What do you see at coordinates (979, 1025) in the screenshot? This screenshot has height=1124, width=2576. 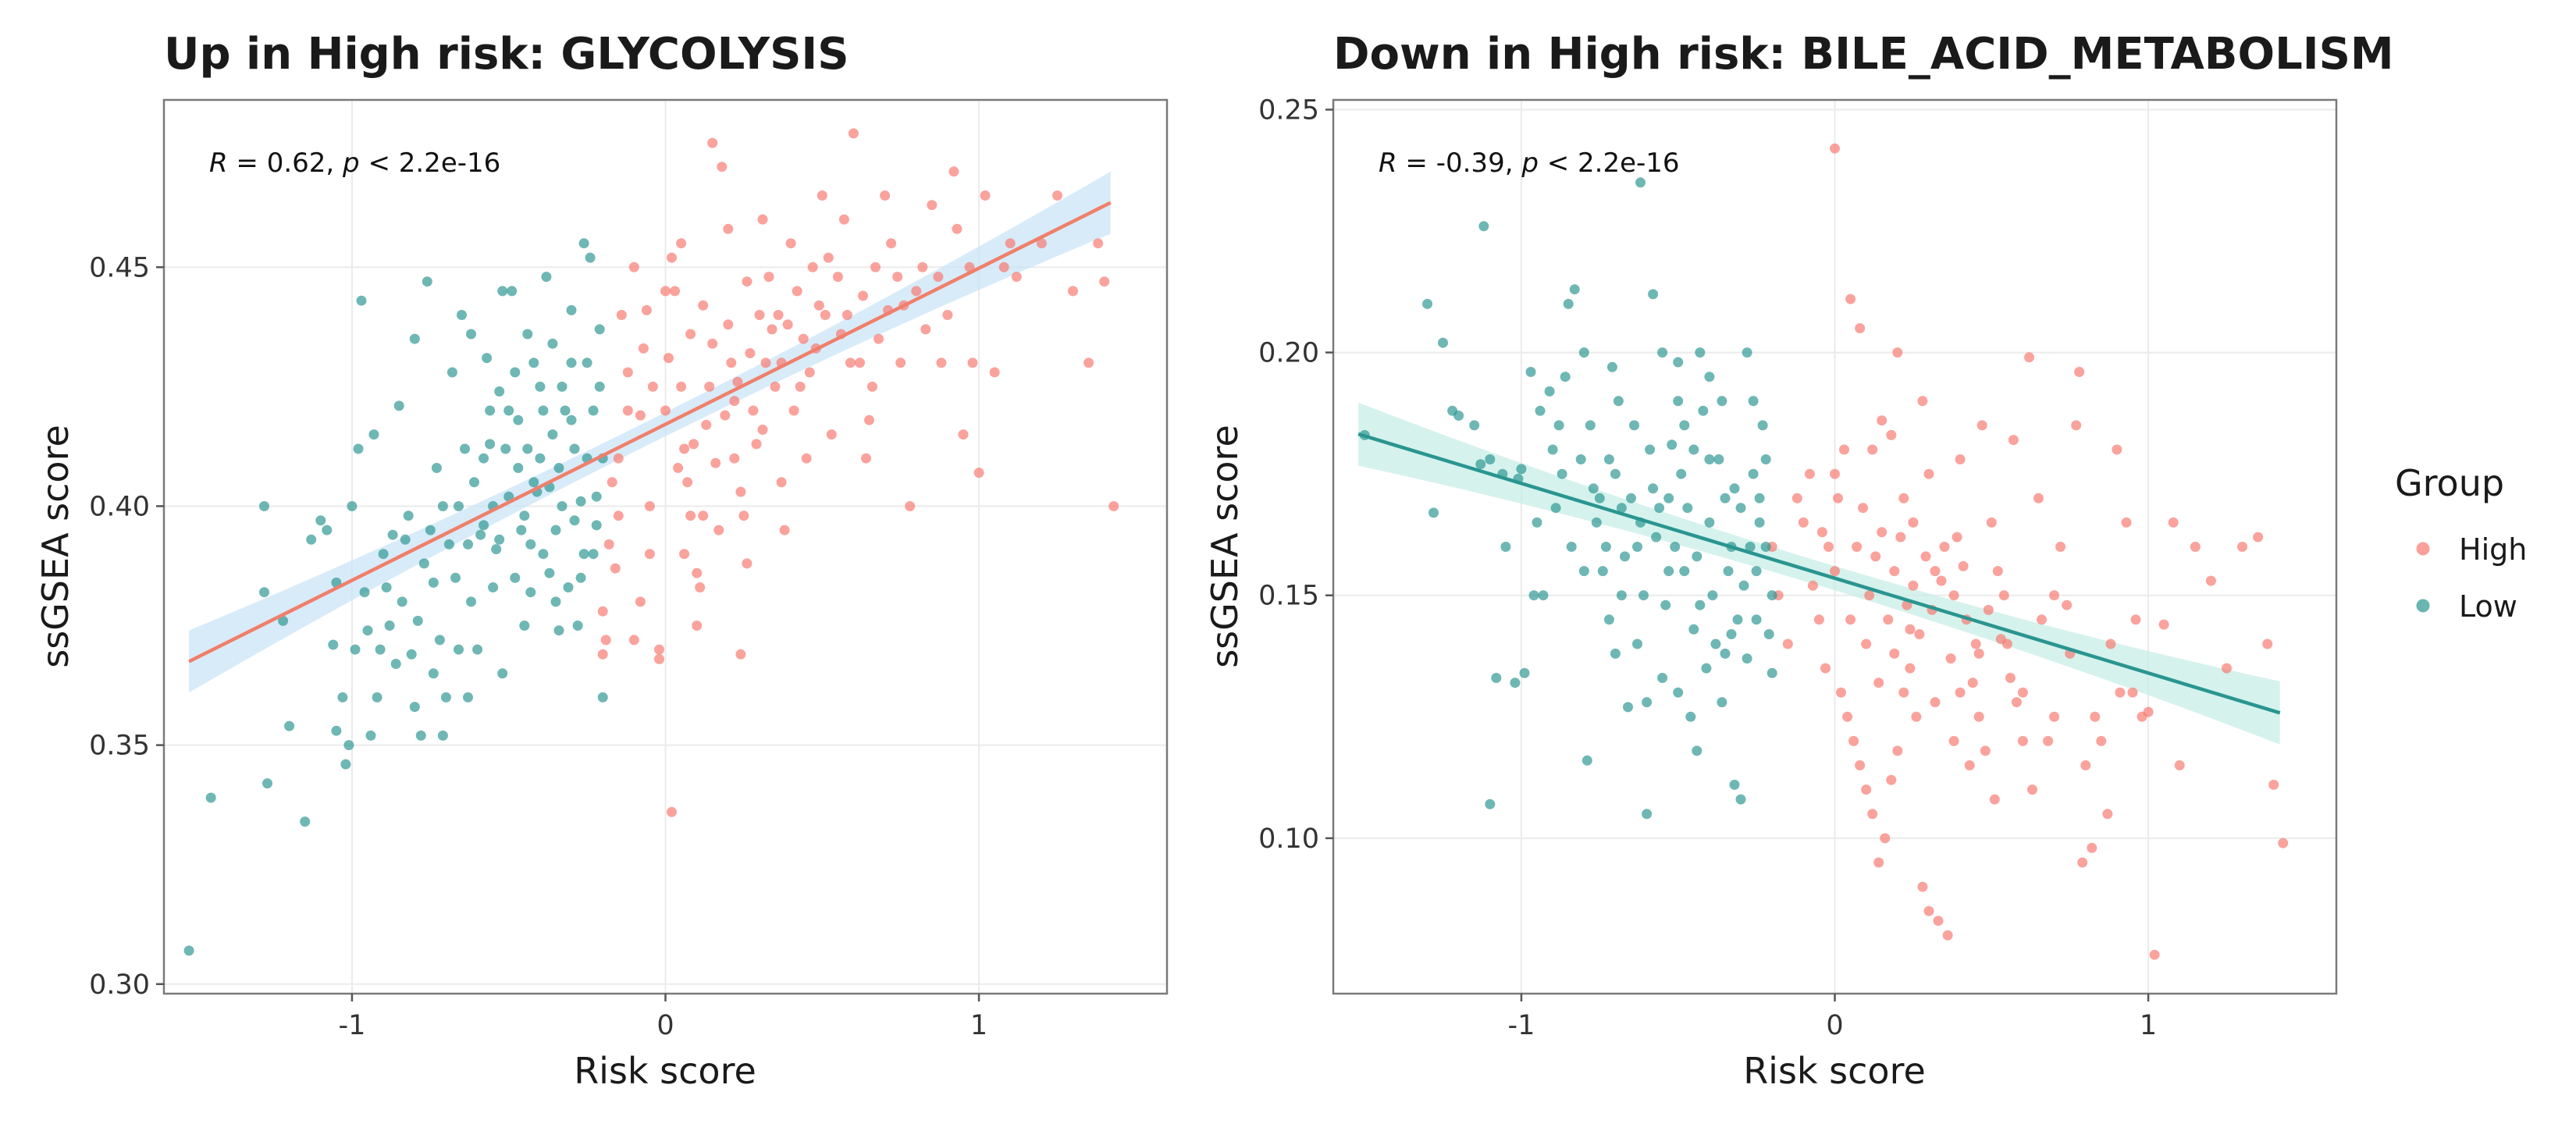 I see `glycolysis-x-tick-label: 1` at bounding box center [979, 1025].